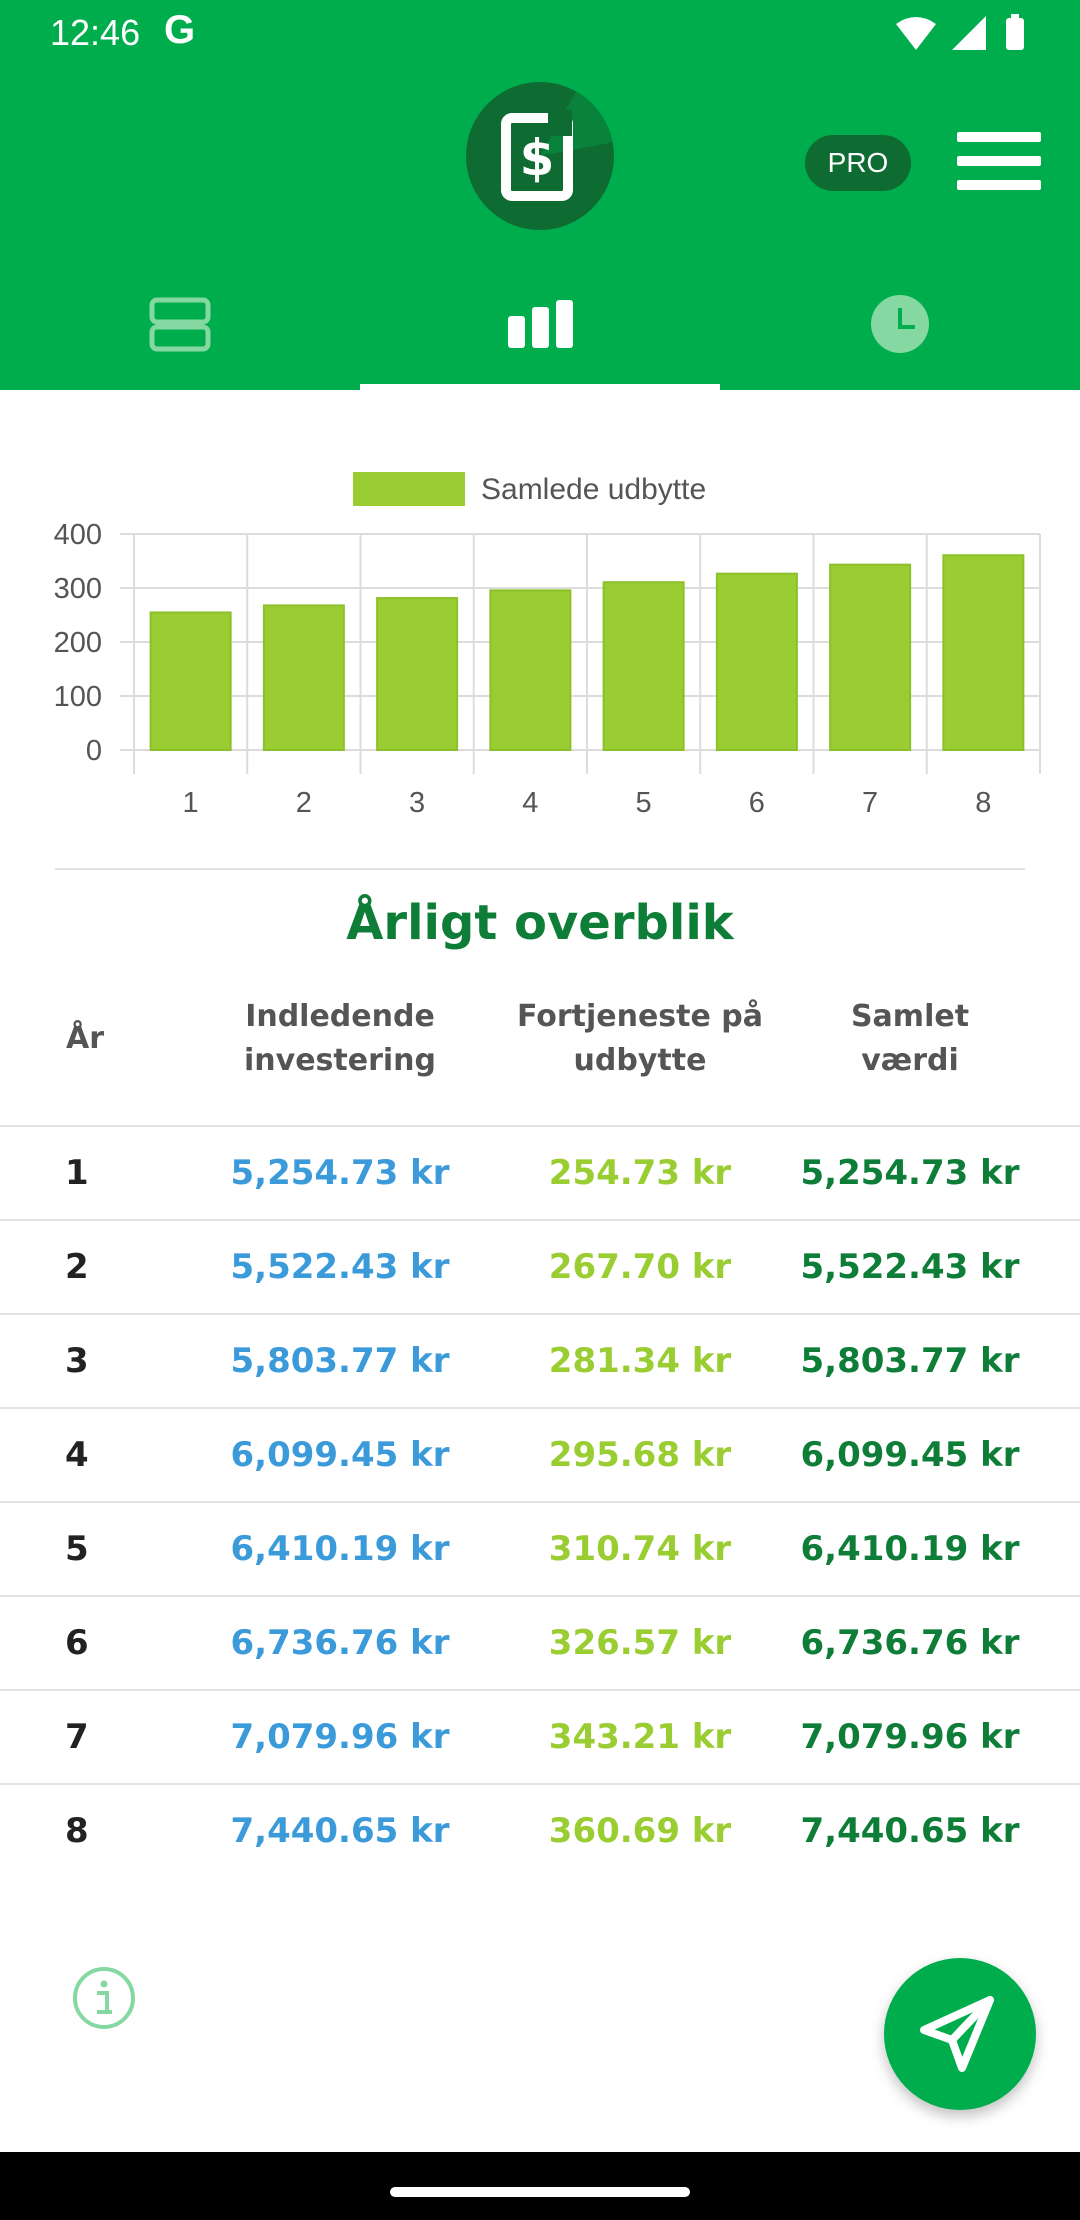 The width and height of the screenshot is (1080, 2220). Describe the element at coordinates (77, 1549) in the screenshot. I see `cell-year: 5` at that location.